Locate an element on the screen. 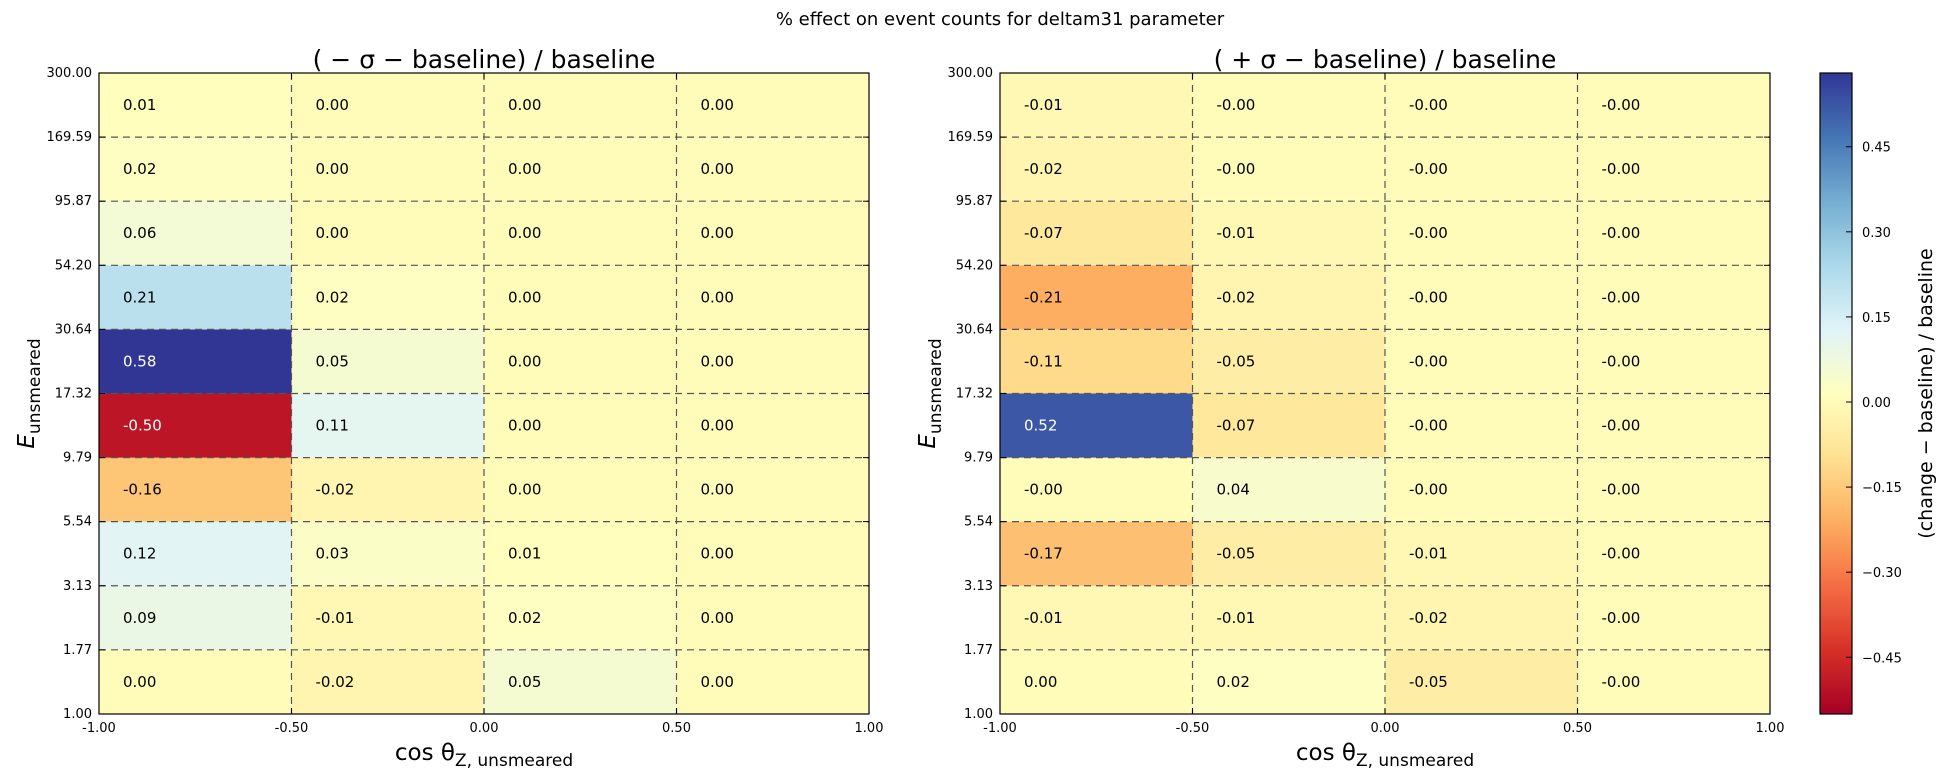 Image resolution: width=1938 pixels, height=779 pixels. x-tick-label: 0.00 is located at coordinates (1385, 728).